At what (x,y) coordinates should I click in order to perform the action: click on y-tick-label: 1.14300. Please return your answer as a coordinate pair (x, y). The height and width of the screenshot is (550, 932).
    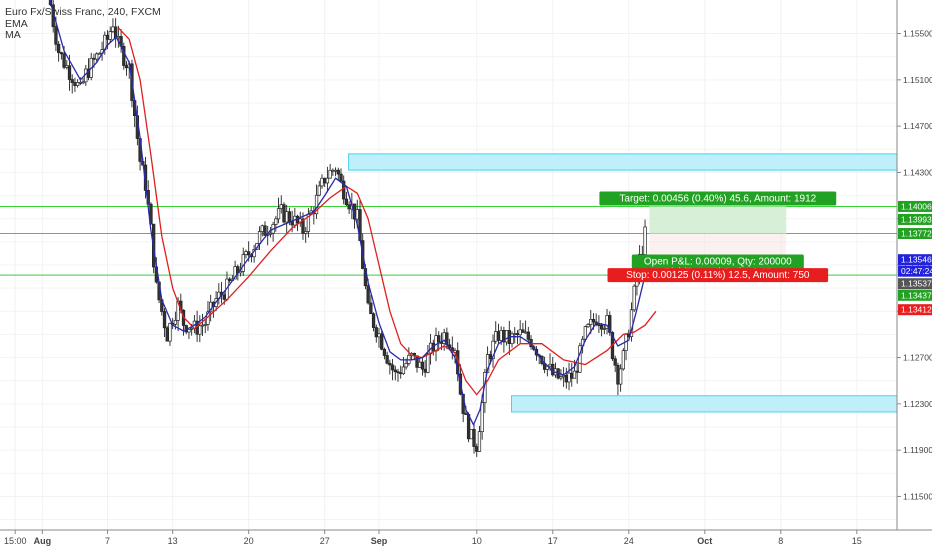
    Looking at the image, I should click on (917, 172).